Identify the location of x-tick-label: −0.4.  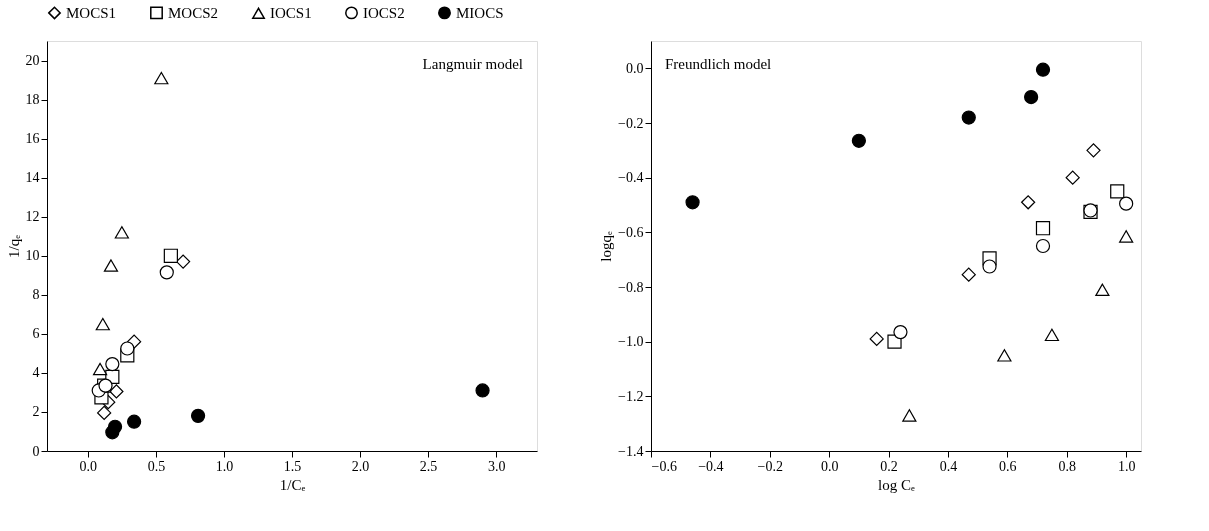
(711, 466).